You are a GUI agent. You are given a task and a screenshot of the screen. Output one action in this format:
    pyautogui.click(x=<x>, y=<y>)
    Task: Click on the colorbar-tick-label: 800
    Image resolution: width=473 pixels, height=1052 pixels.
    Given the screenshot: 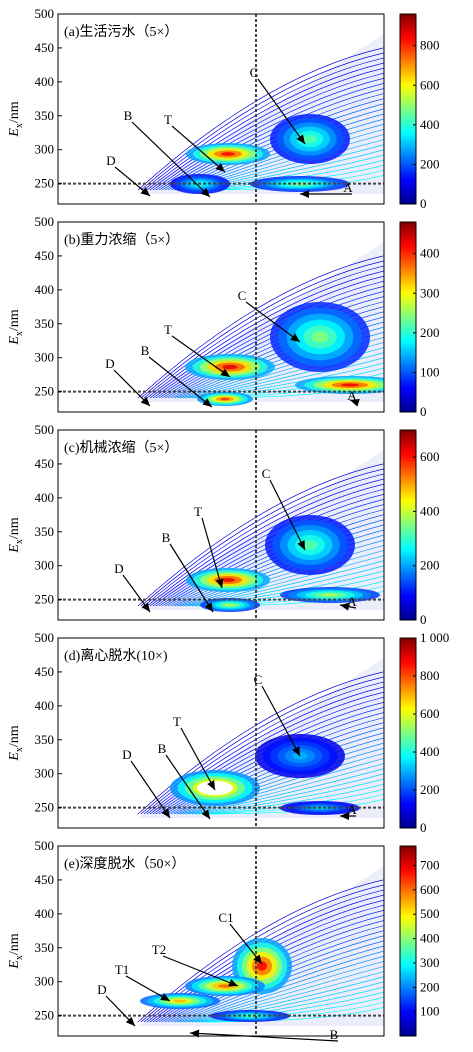 What is the action you would take?
    pyautogui.click(x=430, y=45)
    